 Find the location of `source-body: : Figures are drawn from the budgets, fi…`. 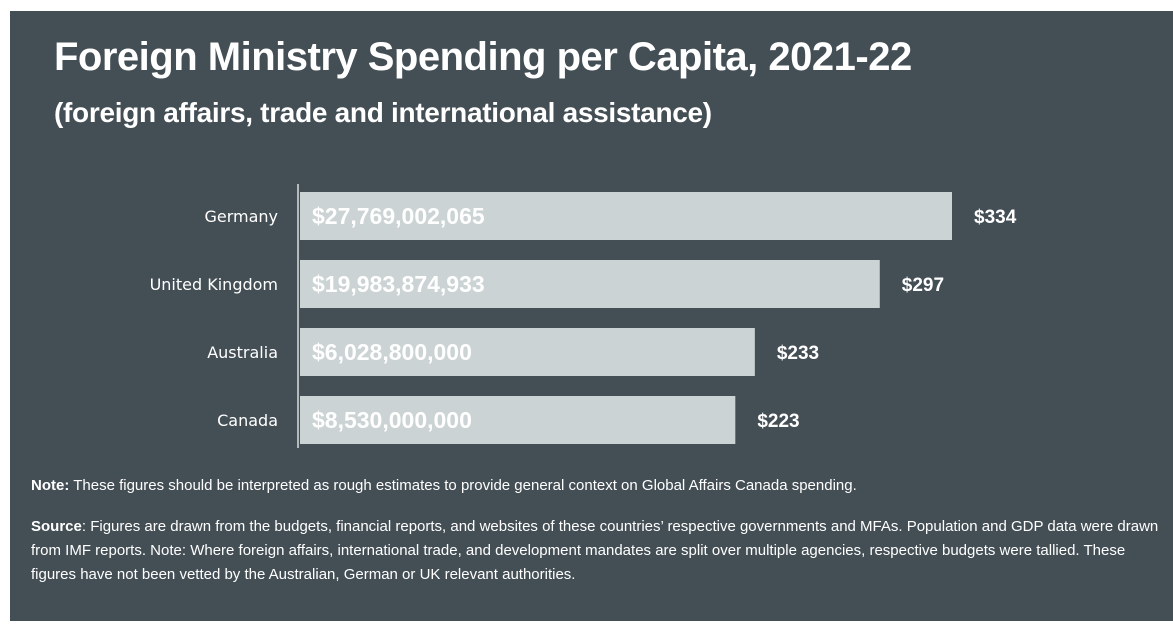

source-body: : Figures are drawn from the budgets, fi… is located at coordinates (595, 550).